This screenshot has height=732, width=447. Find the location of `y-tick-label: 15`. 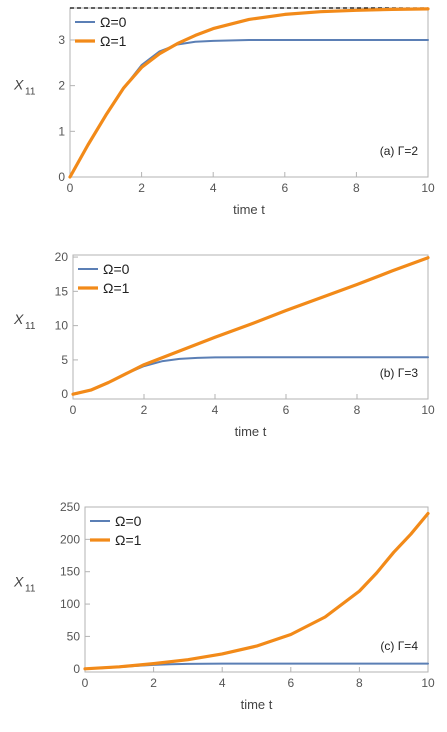

y-tick-label: 15 is located at coordinates (62, 291).